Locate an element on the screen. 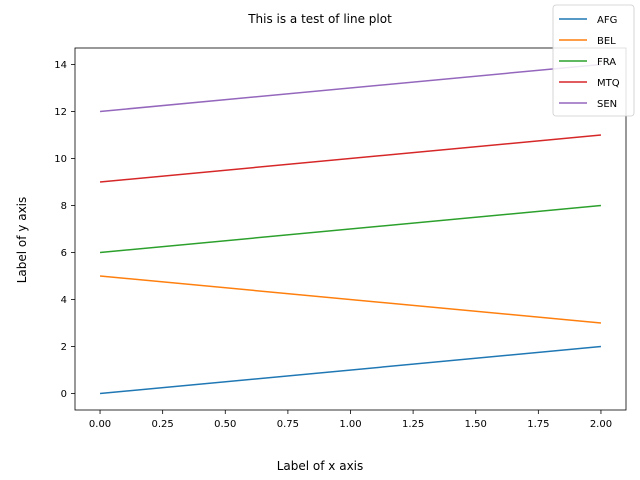  x-axis-ticks: 0.00 0.25 0.50 0.75 1.00 1.25 1.50 1.75 2.00 is located at coordinates (350, 420).